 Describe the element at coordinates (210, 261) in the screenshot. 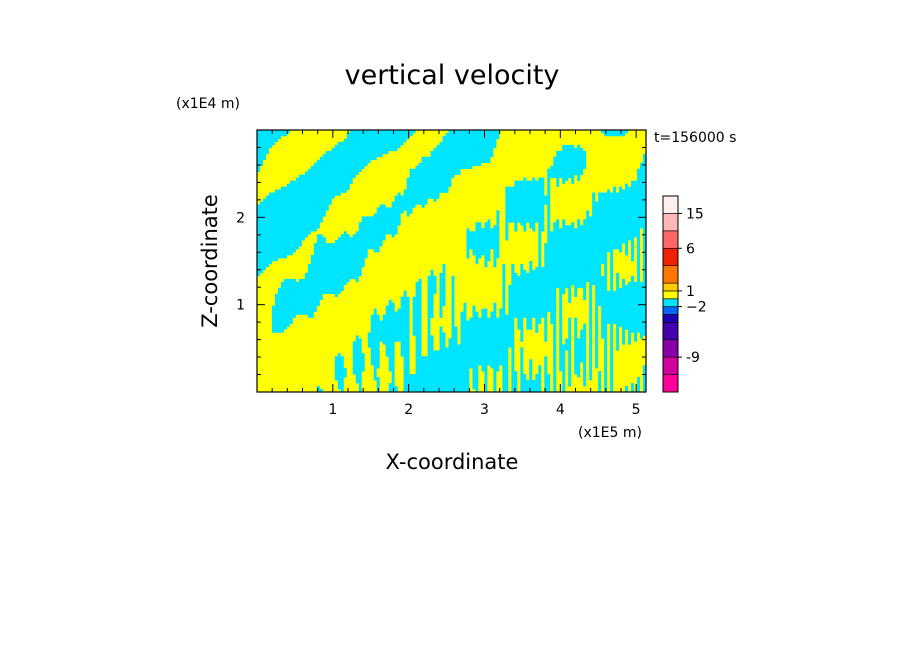

I see `y-axis-label: Z-coordinate` at that location.